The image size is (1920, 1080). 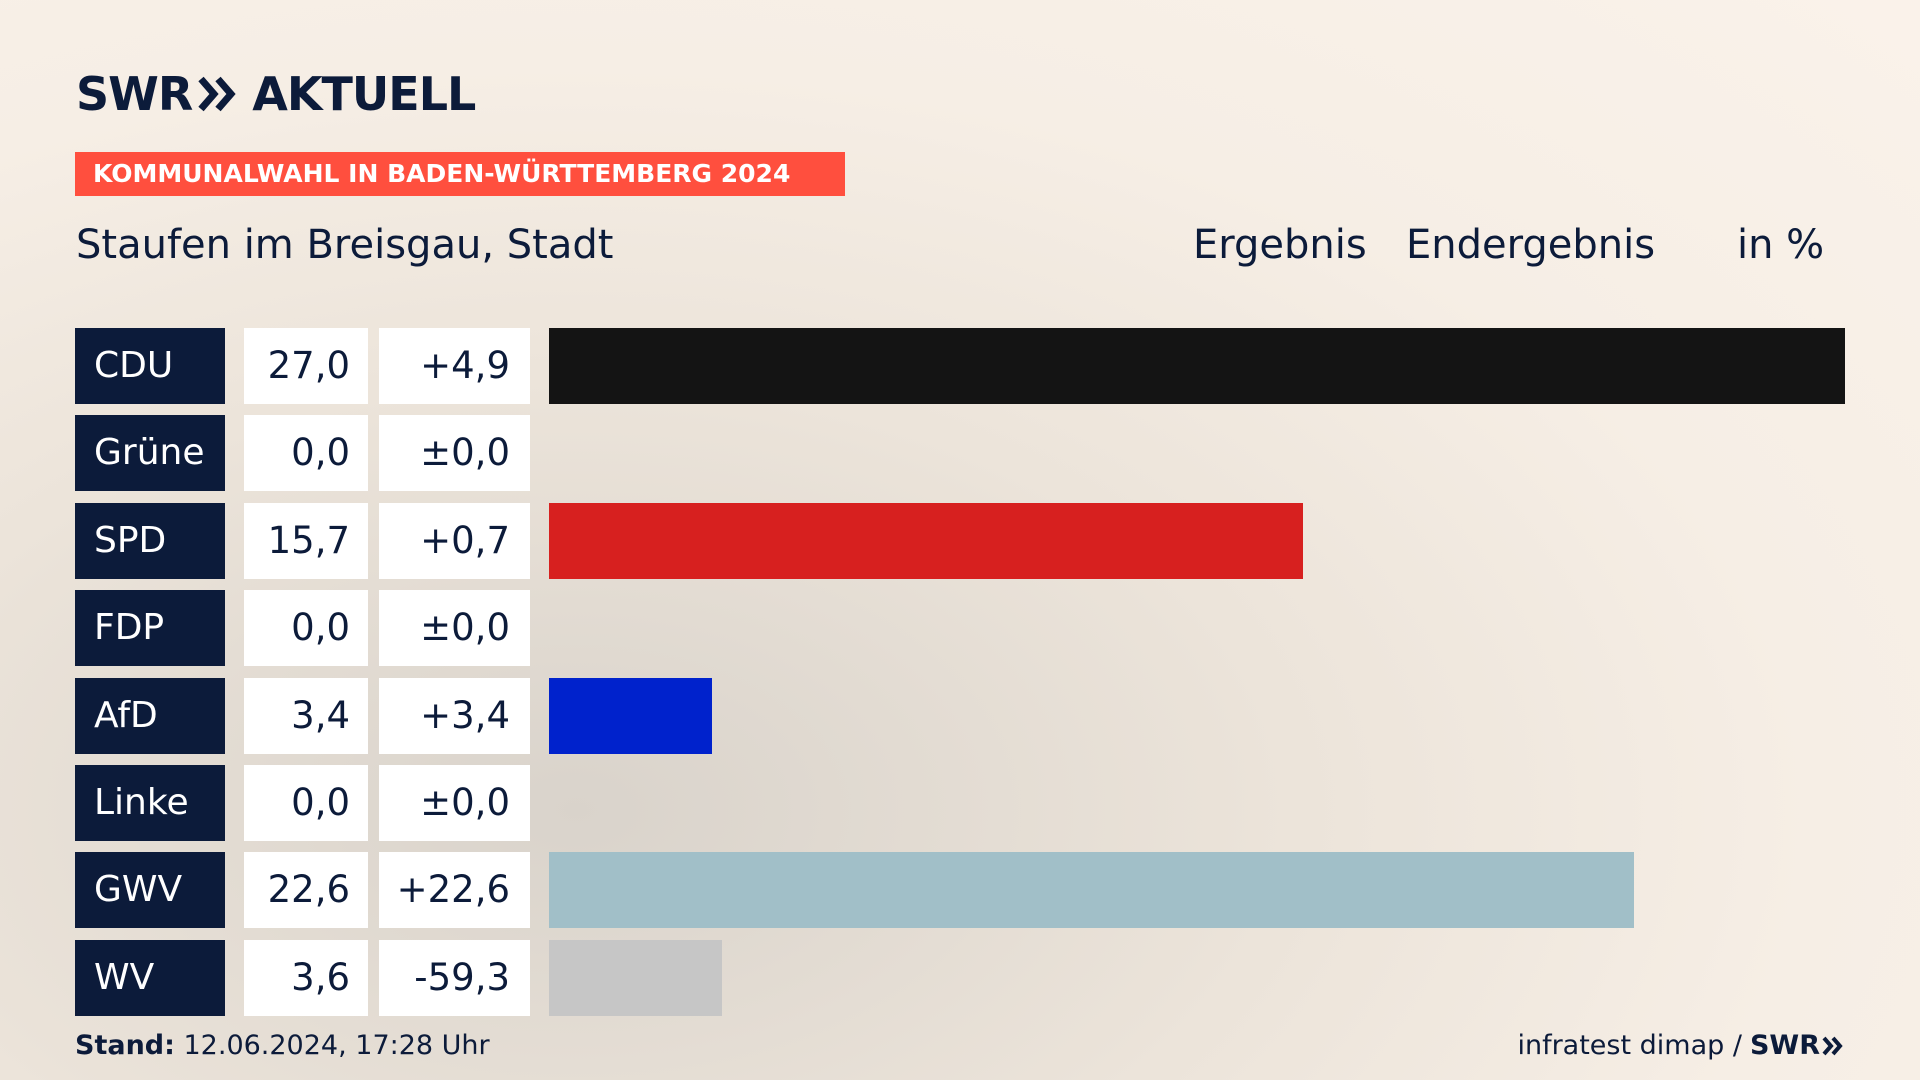 I want to click on party-row-afd: AfD 3,4 +3,4, so click(x=960, y=716).